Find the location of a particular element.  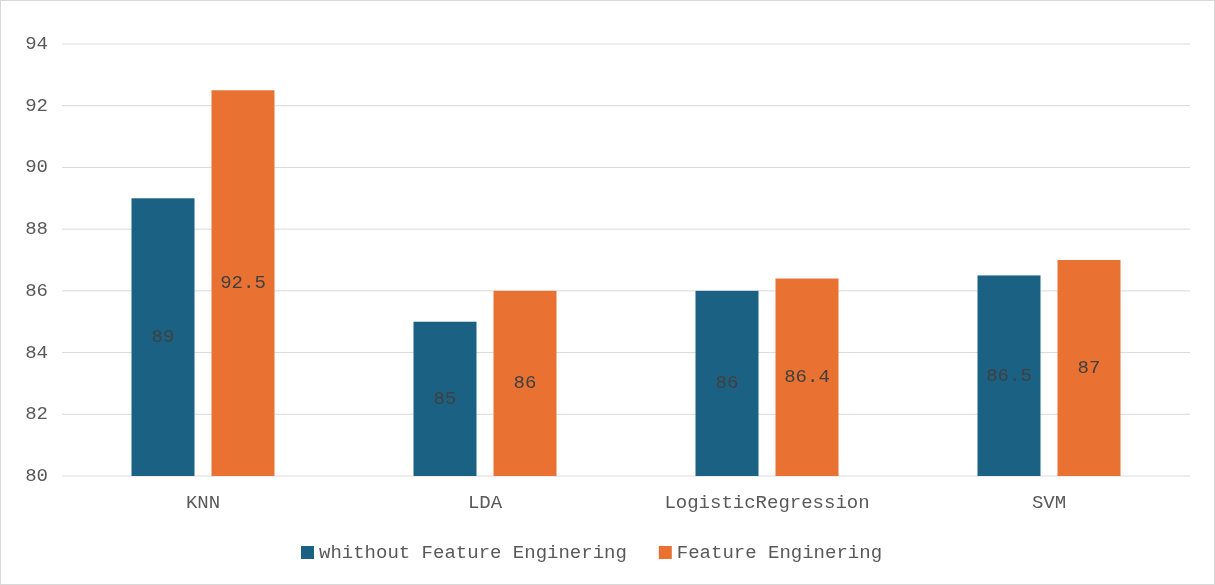

legend-label: Feature Enginering is located at coordinates (779, 553).